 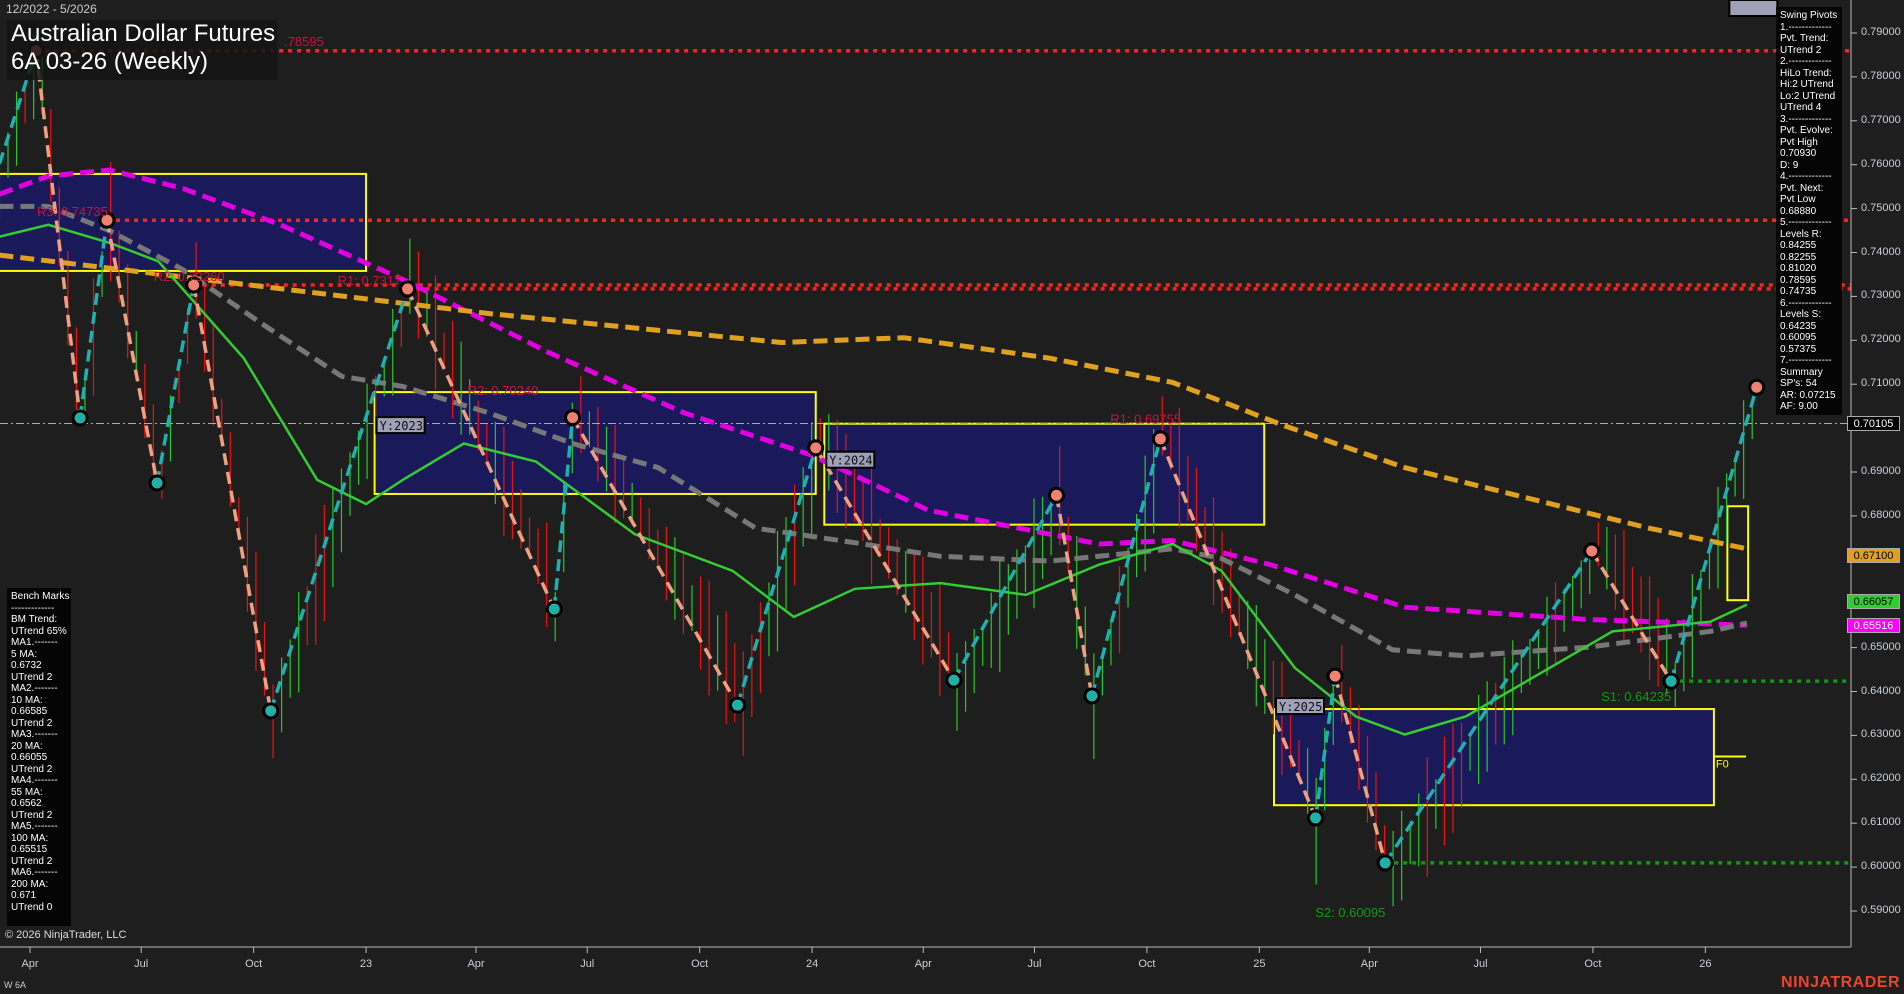 What do you see at coordinates (1881, 822) in the screenshot?
I see `price-tick-label: 0.61000` at bounding box center [1881, 822].